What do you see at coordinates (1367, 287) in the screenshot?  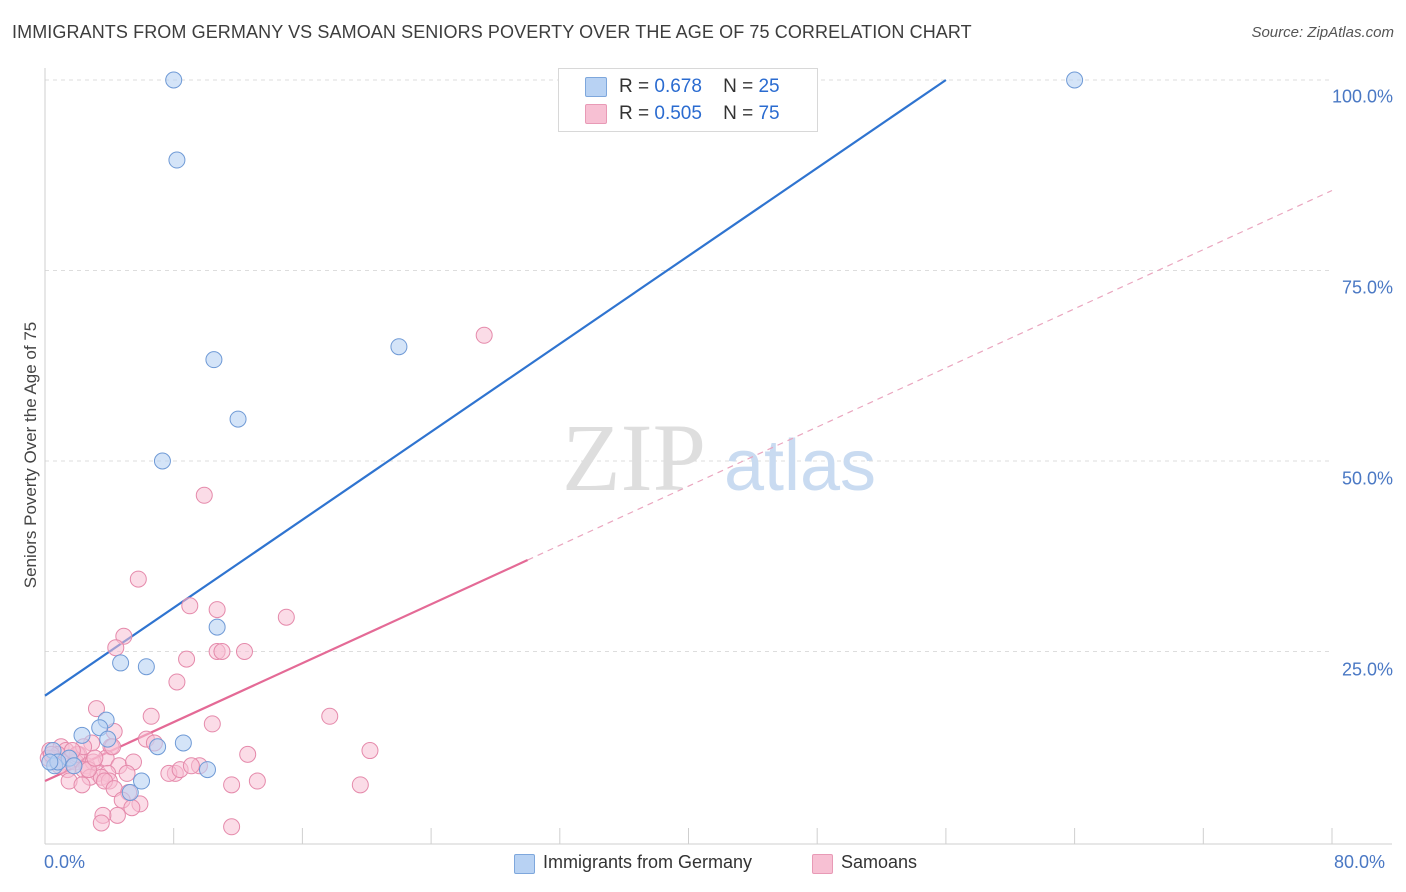 I see `y-tick-label-75: 75.0%` at bounding box center [1367, 287].